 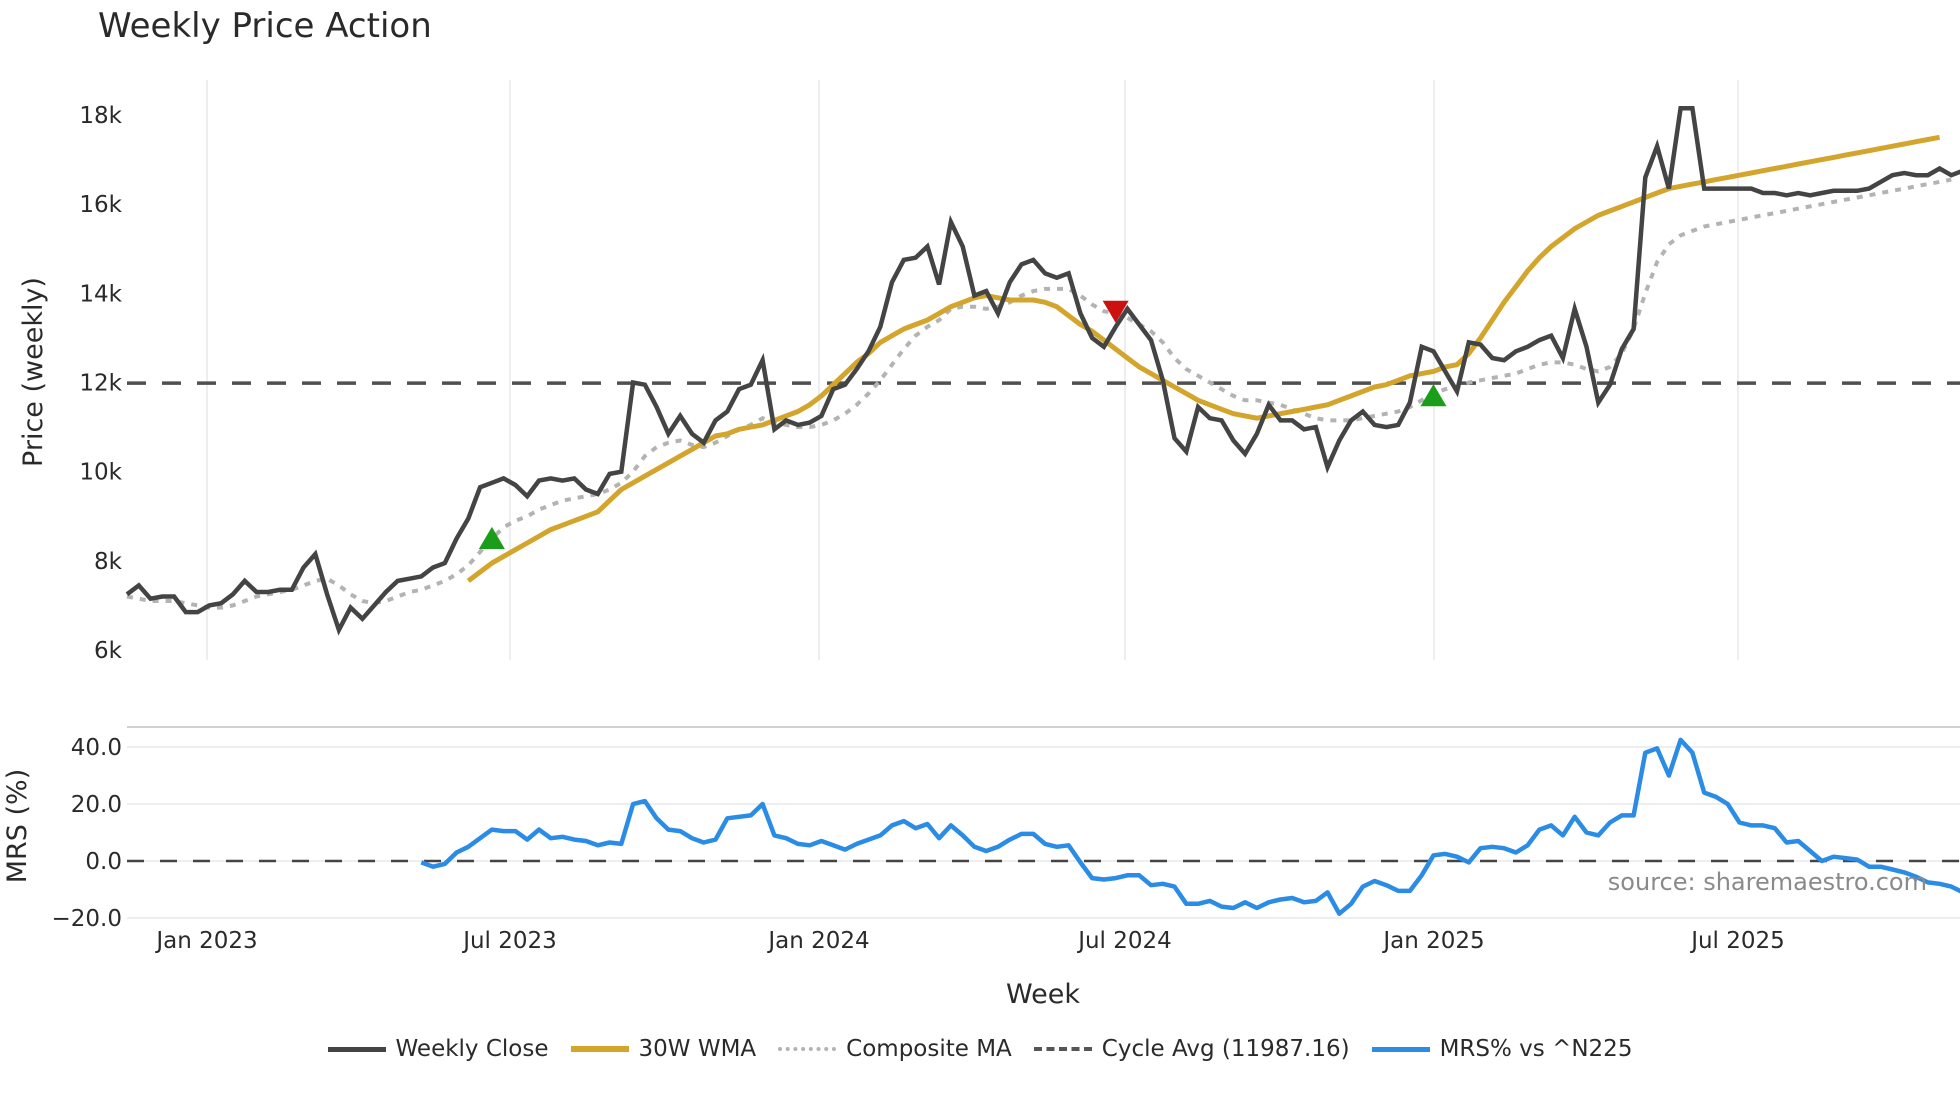 I want to click on price-y-axis-title: Price (weekly), so click(x=33, y=372).